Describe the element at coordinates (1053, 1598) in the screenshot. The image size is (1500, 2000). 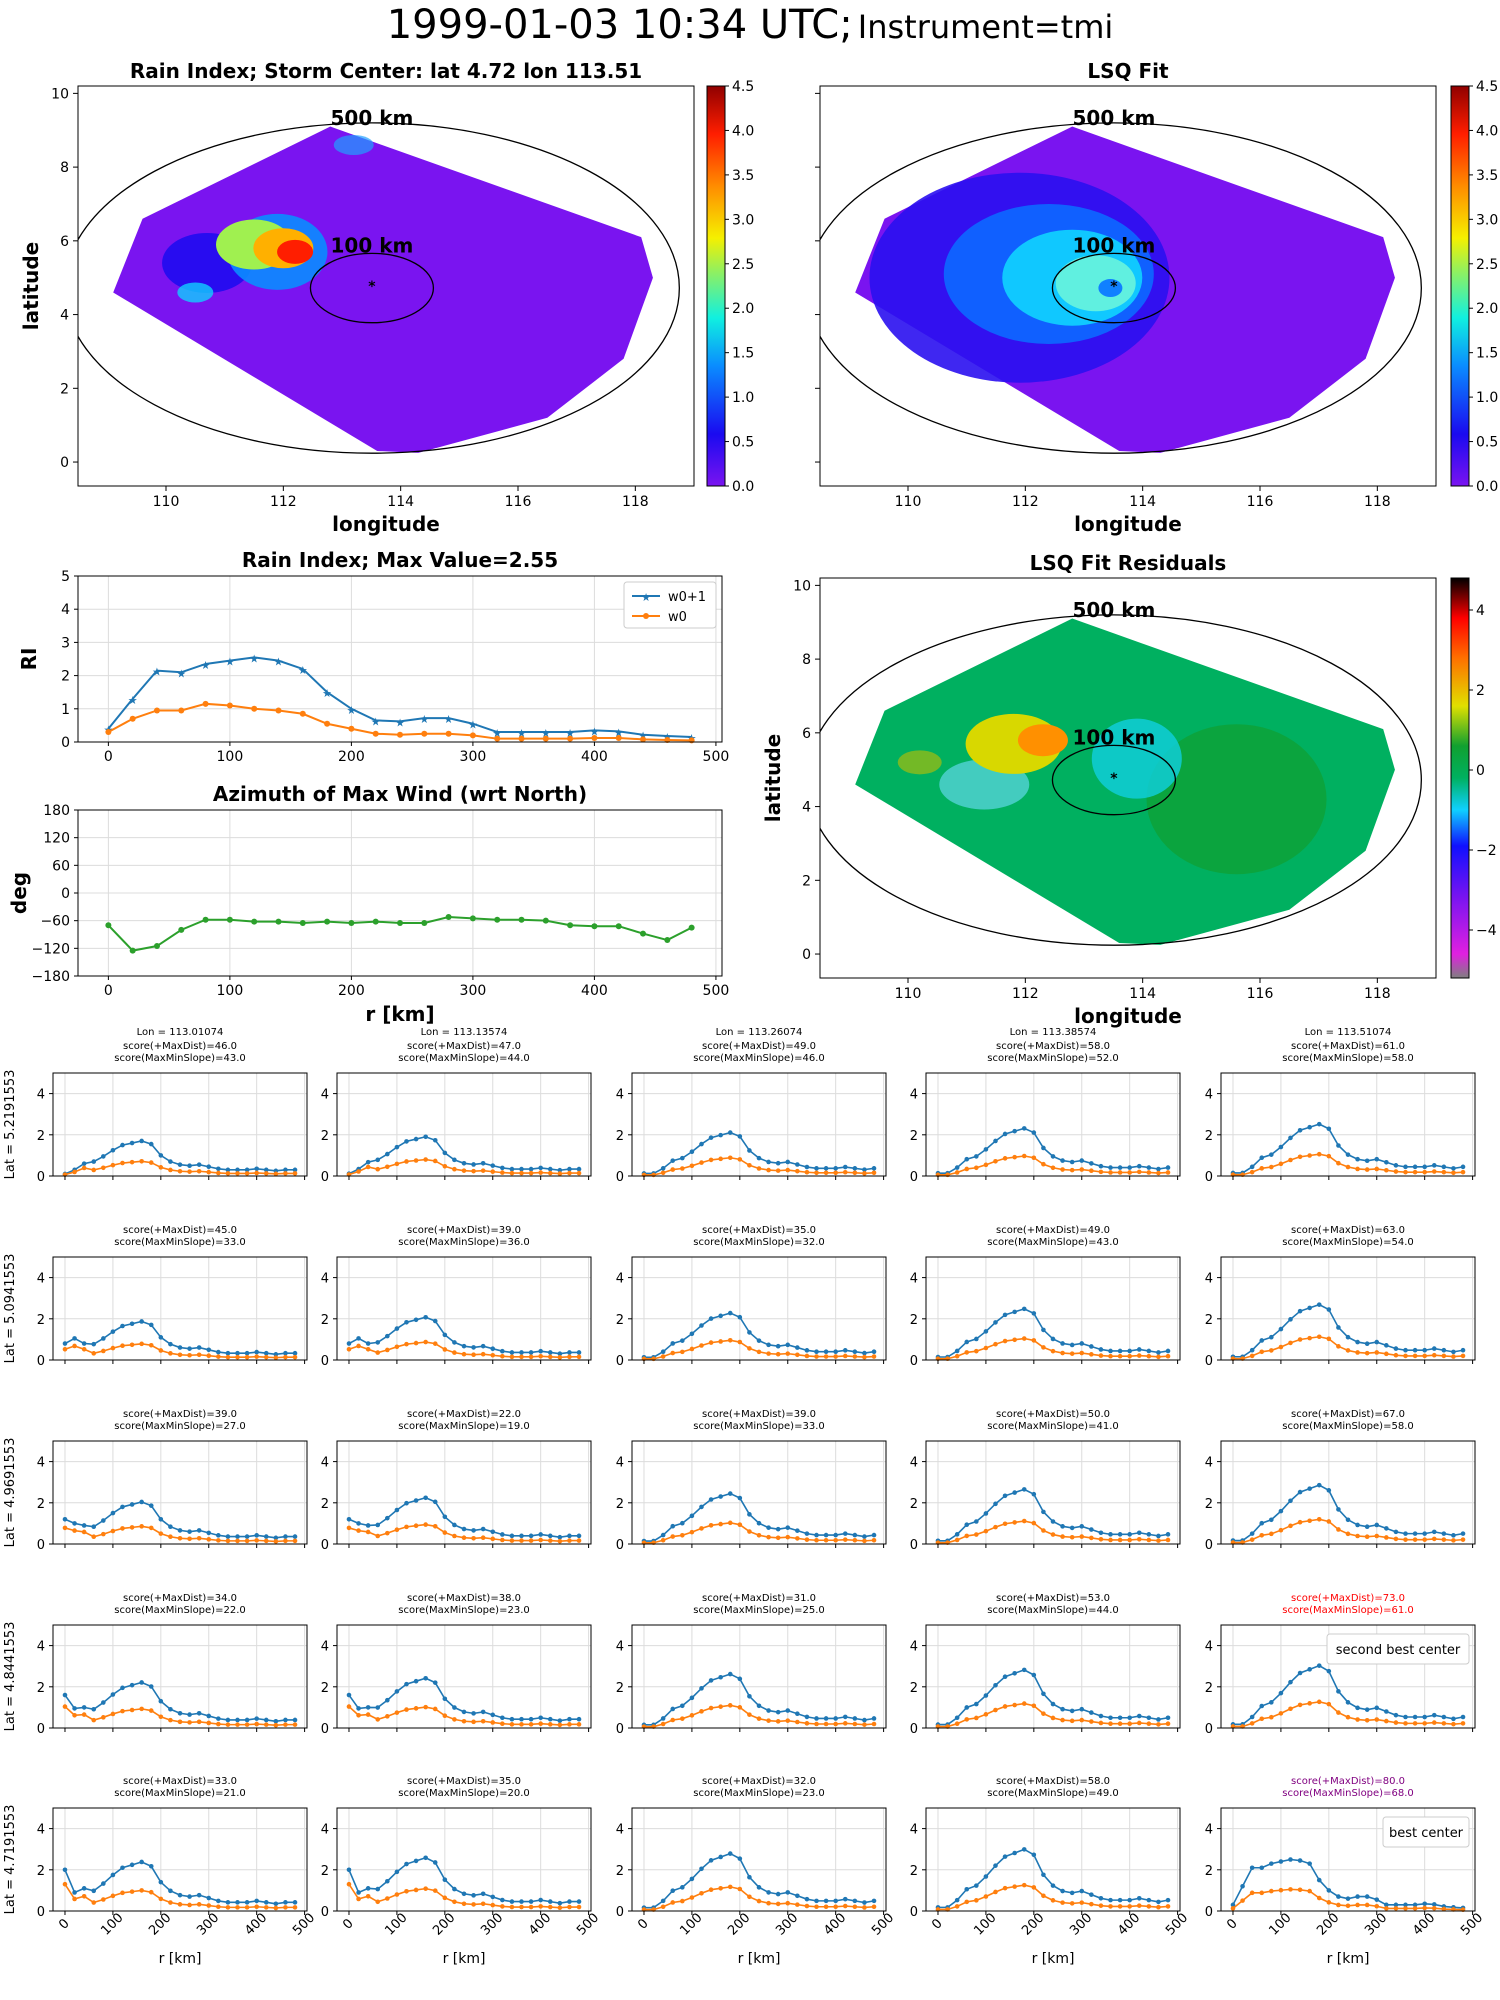
I see `score-maxdist: score(+MaxDist)=53.0` at that location.